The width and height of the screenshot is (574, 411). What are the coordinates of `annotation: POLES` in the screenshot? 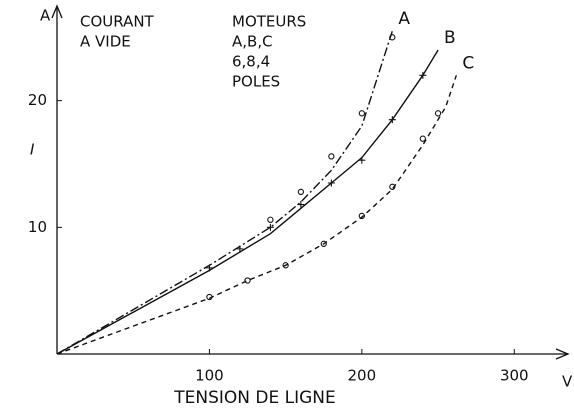 It's located at (256, 82).